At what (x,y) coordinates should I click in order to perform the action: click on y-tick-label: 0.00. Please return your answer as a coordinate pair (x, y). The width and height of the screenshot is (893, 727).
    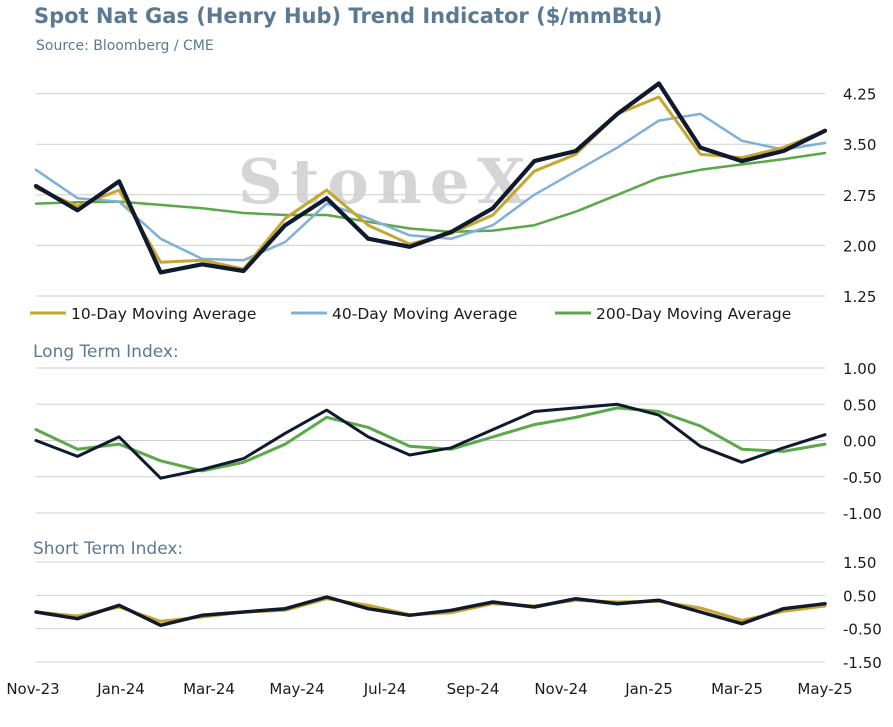
    Looking at the image, I should click on (859, 442).